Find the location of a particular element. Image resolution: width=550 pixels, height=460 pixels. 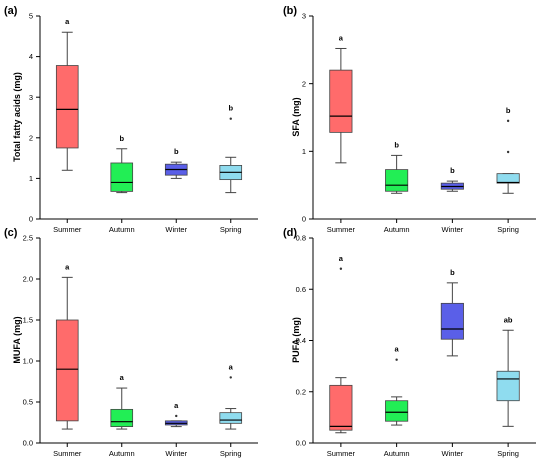

y-tick-label: 2.5 is located at coordinates (28, 238).